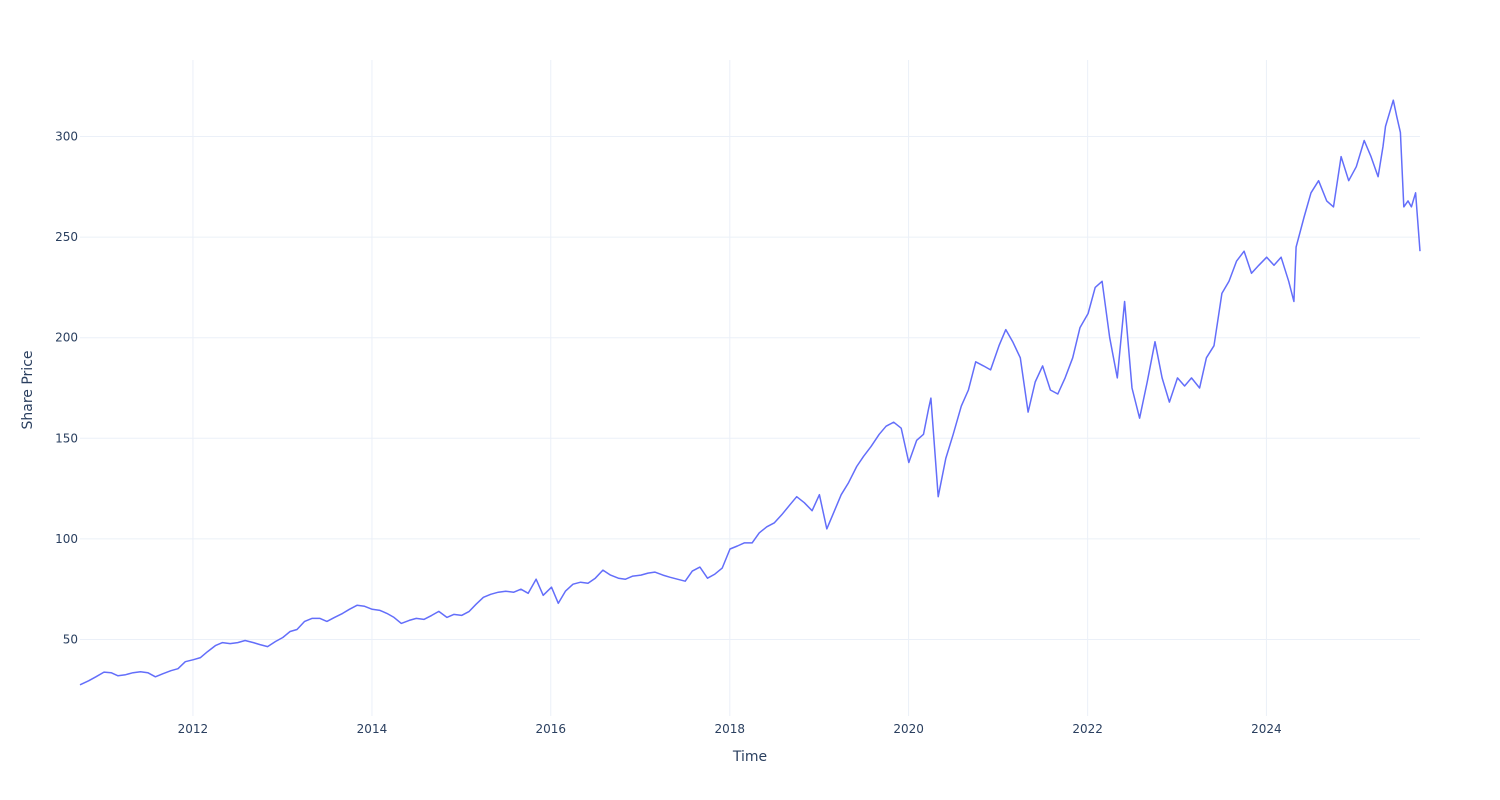 The width and height of the screenshot is (1500, 800). What do you see at coordinates (550, 729) in the screenshot?
I see `x-tick-label: 2016` at bounding box center [550, 729].